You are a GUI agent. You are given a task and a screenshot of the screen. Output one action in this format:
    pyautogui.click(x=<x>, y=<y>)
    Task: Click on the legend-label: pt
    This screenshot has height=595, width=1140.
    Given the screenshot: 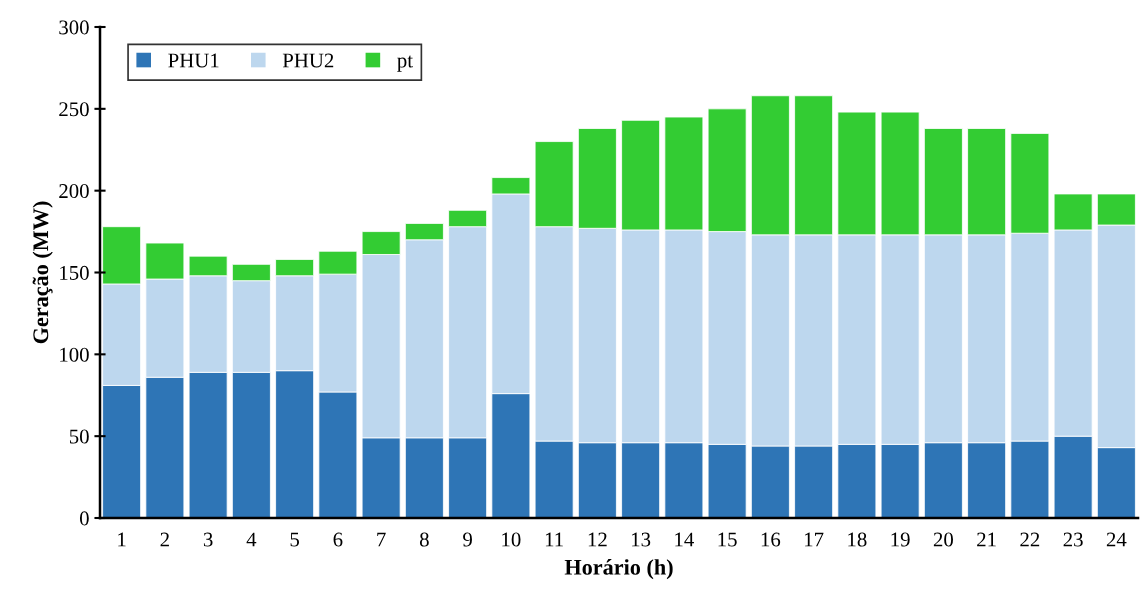 What is the action you would take?
    pyautogui.click(x=405, y=63)
    